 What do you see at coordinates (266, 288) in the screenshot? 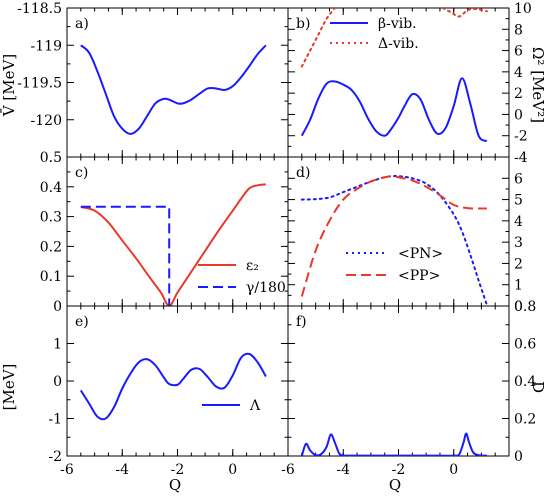
I see `legend-label: γ/180` at bounding box center [266, 288].